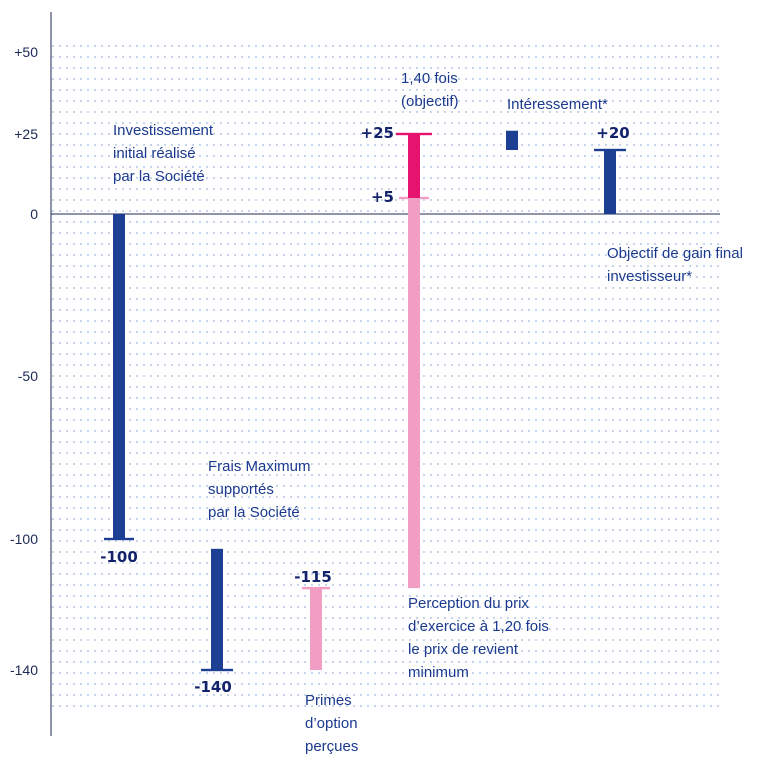  I want to click on annotation-line: Primes, so click(328, 700).